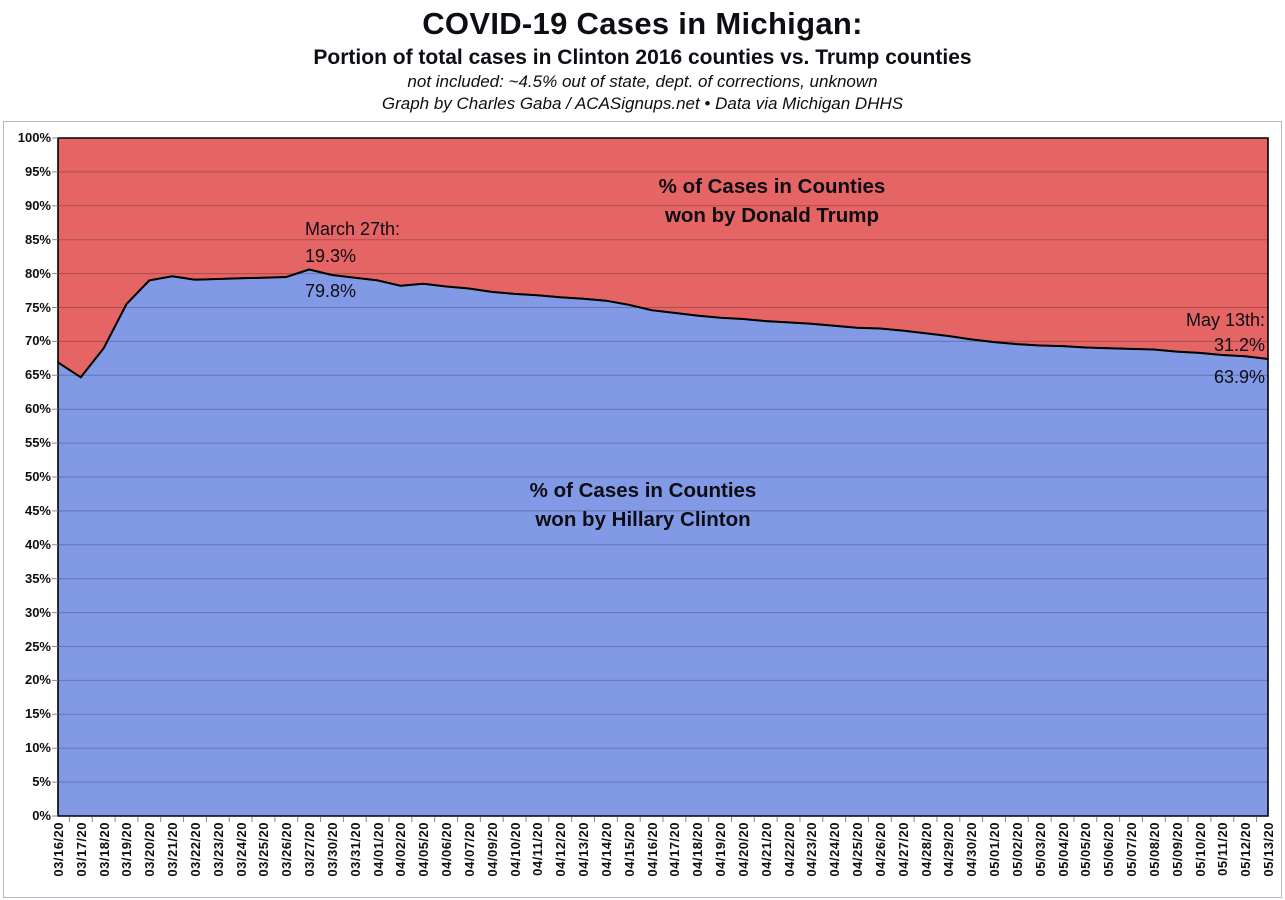 The image size is (1285, 900). Describe the element at coordinates (331, 291) in the screenshot. I see `annotation-march-clinton-value: 79.8%` at that location.